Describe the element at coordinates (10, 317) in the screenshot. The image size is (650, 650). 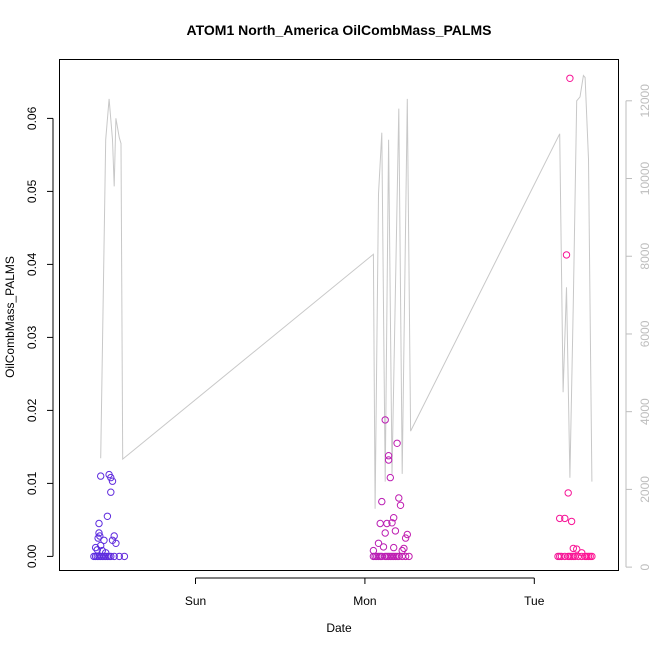
I see `y-axis-label: OilCombMass_PALMS` at that location.